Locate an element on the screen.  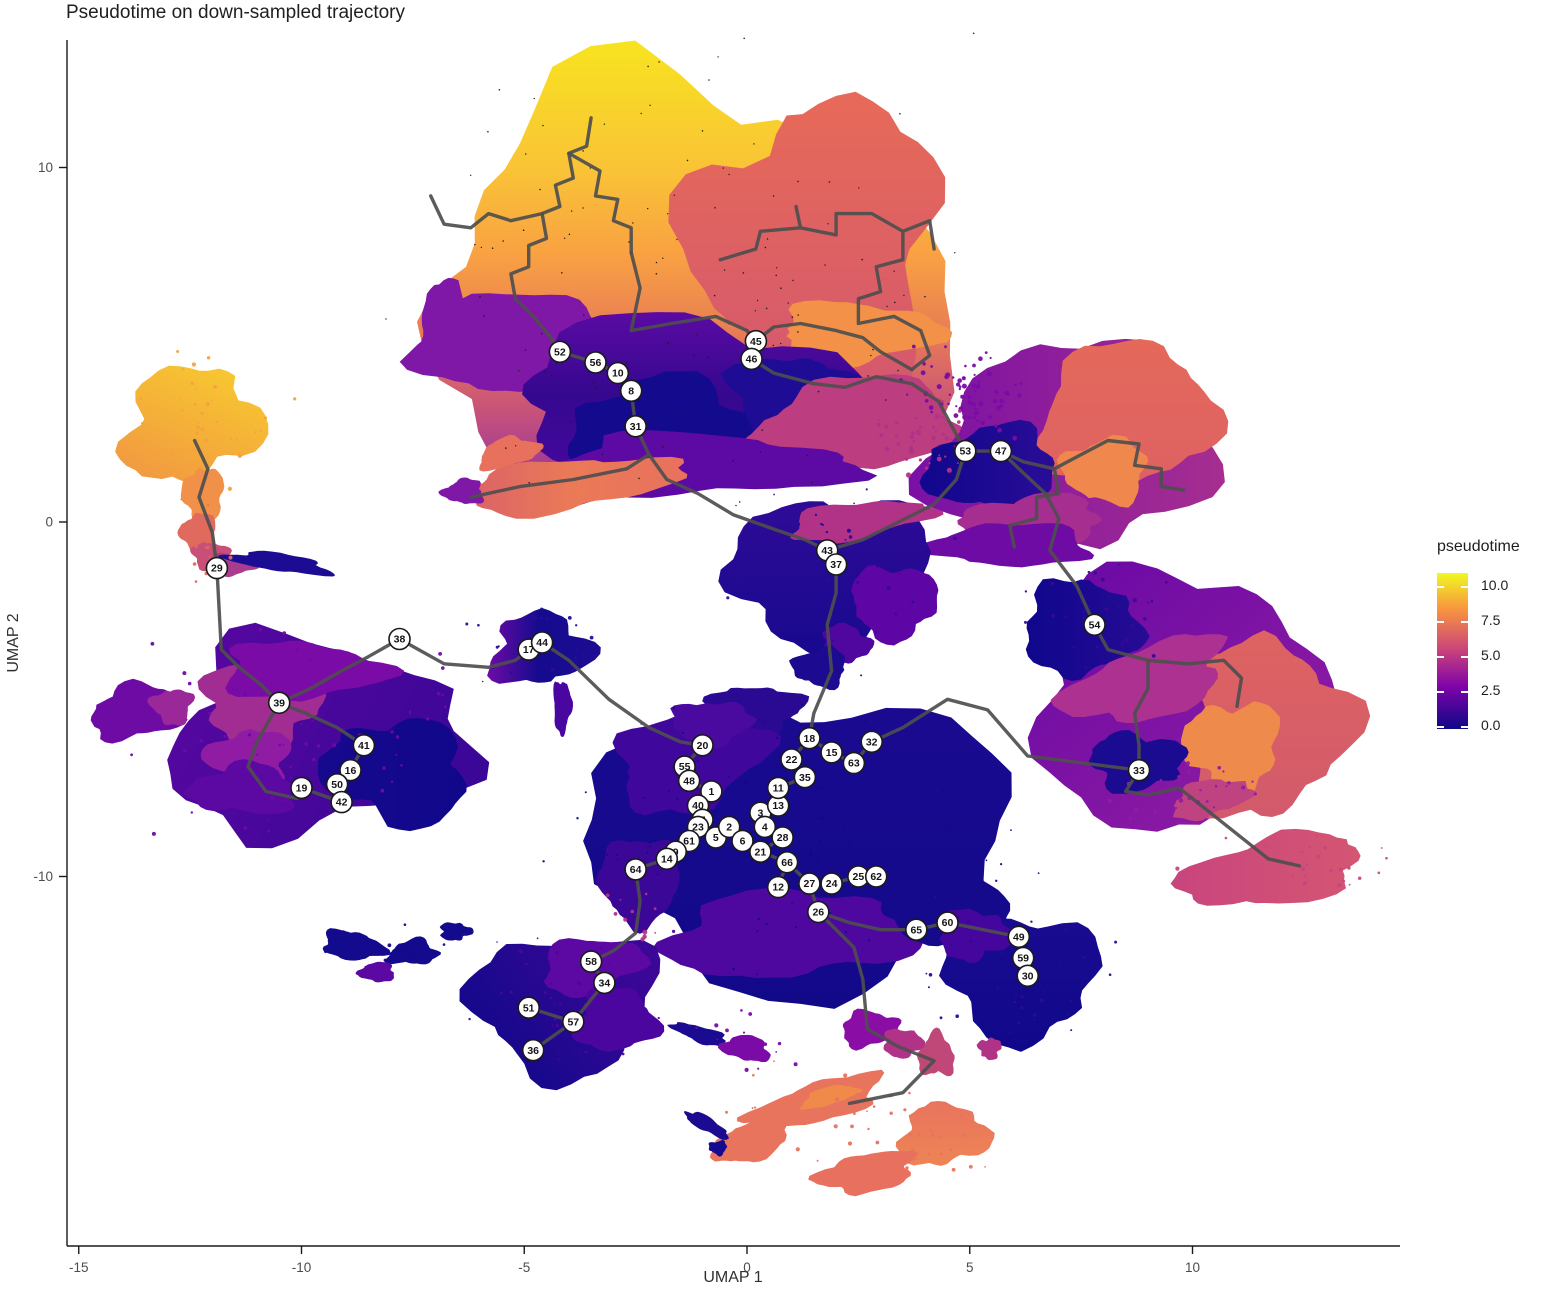
milestone-label: 25 is located at coordinates (859, 877).